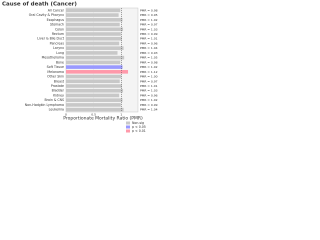 This screenshot has height=240, width=320. What do you see at coordinates (55, 67) in the screenshot?
I see `y-tick-label: Soft Tissue` at bounding box center [55, 67].